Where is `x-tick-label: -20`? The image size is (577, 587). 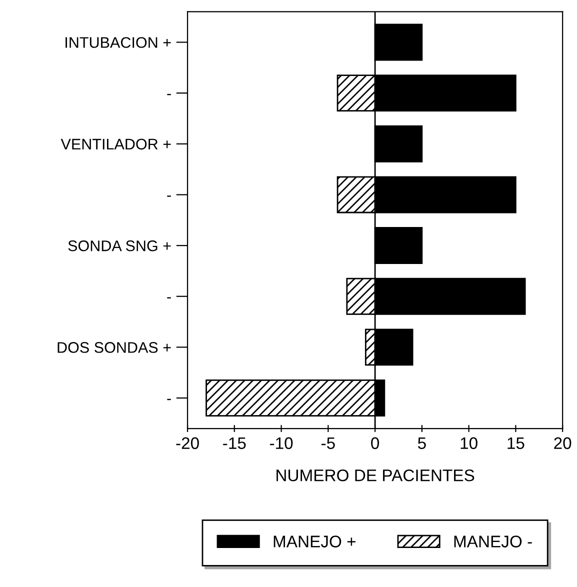
x-tick-label: -20 is located at coordinates (187, 443).